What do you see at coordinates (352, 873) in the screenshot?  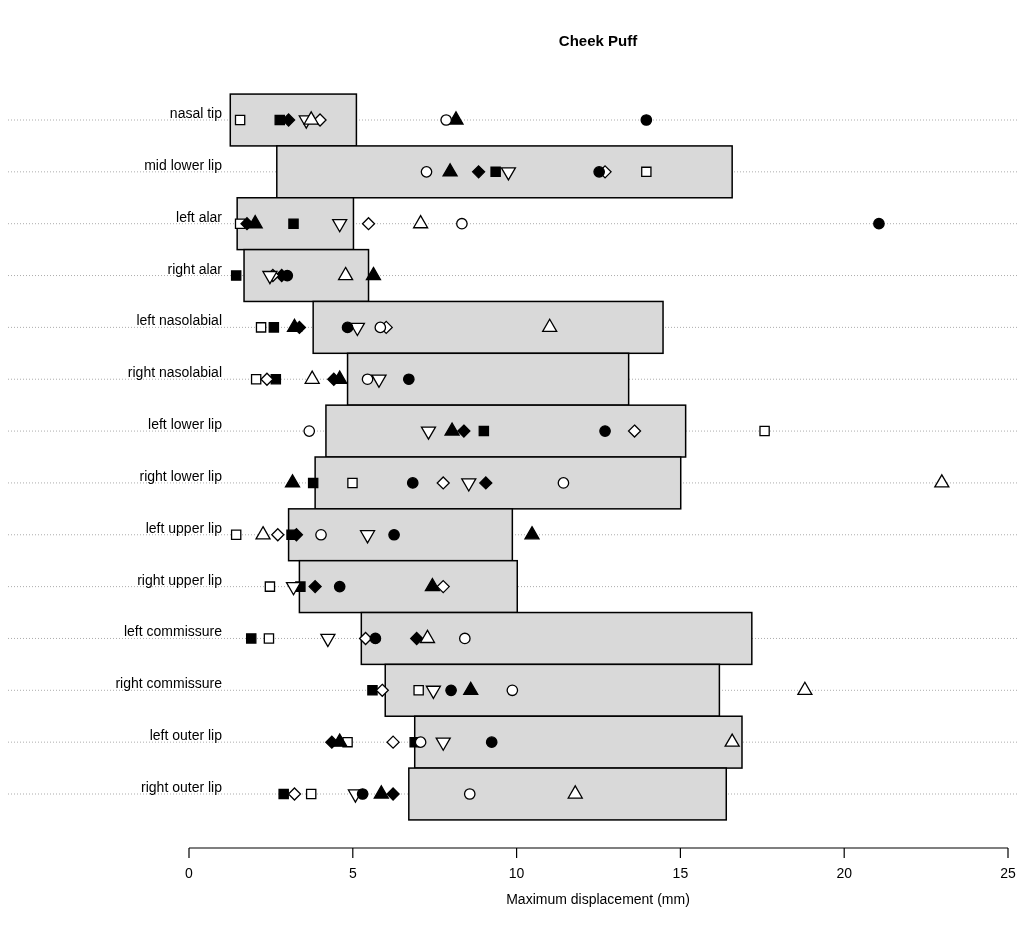 I see `x-tick-label: 5` at bounding box center [352, 873].